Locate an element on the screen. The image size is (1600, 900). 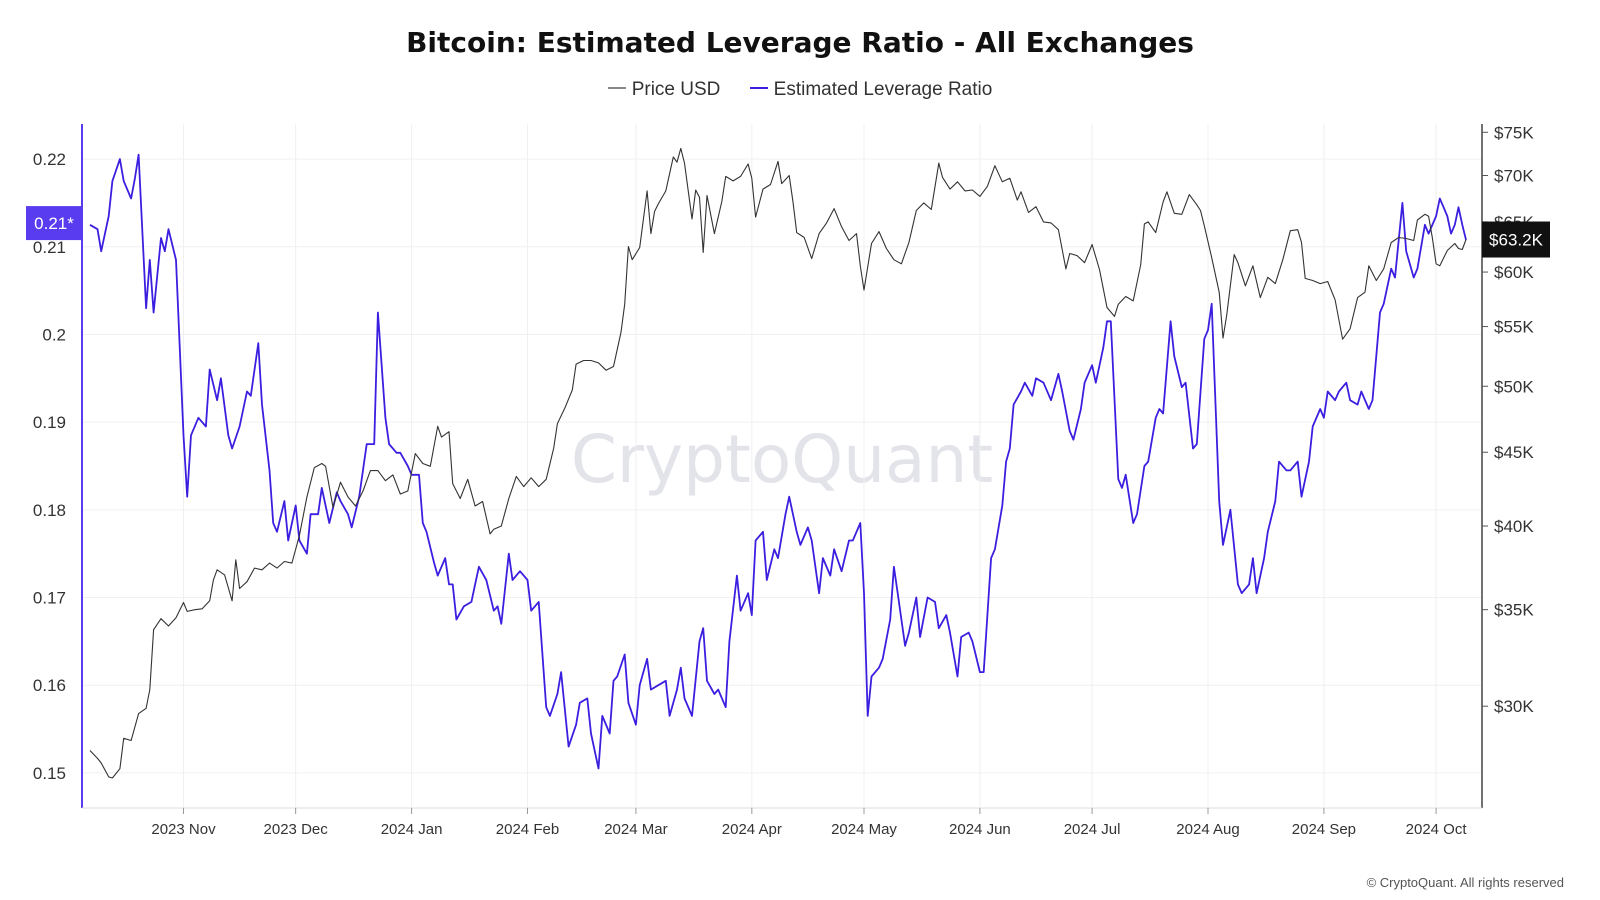
y-right-tick-label: $35K is located at coordinates (1514, 610).